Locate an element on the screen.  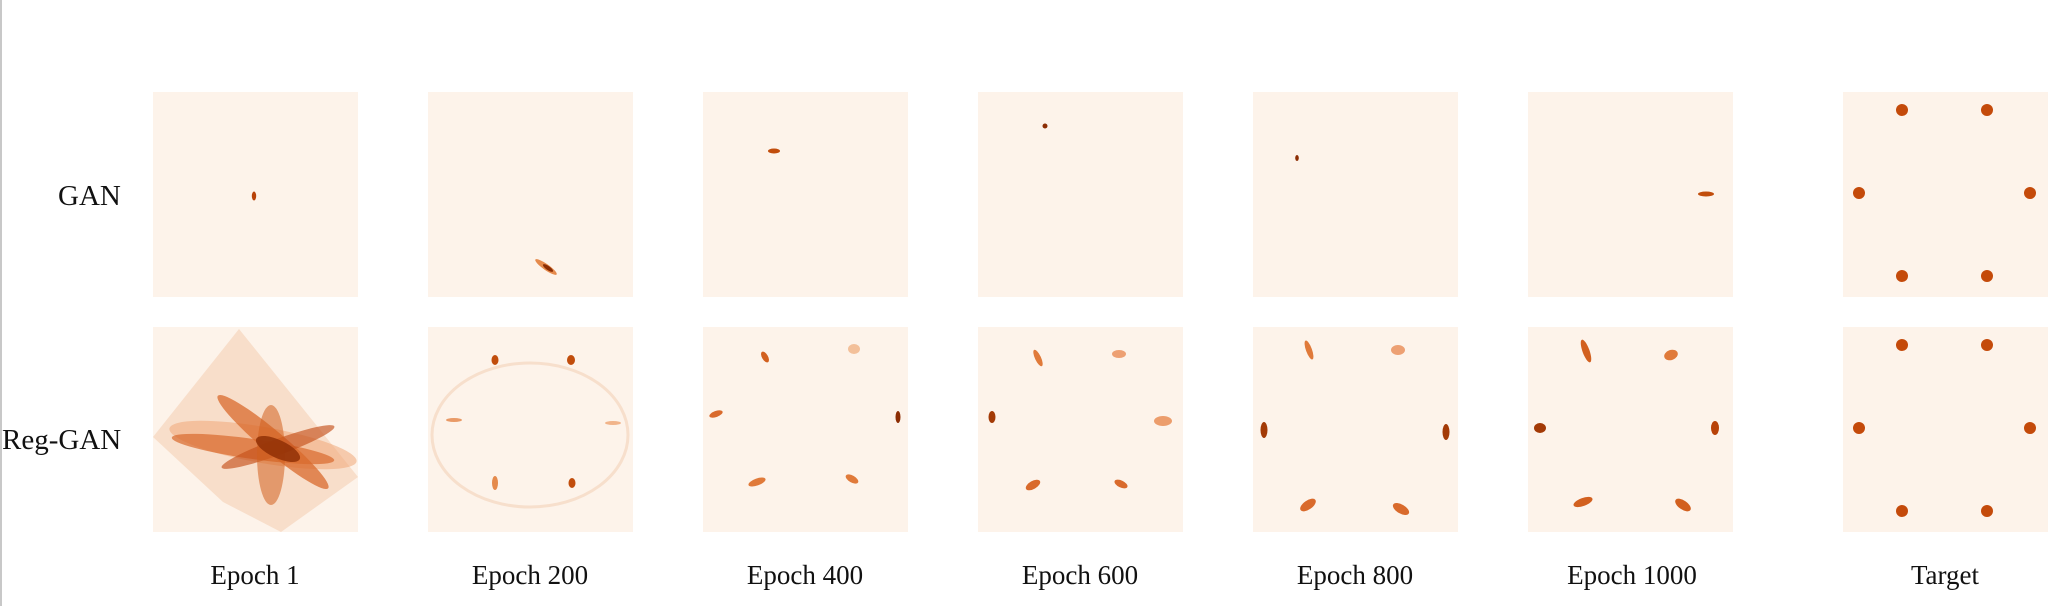
row-label-gan: GAN is located at coordinates (89, 196).